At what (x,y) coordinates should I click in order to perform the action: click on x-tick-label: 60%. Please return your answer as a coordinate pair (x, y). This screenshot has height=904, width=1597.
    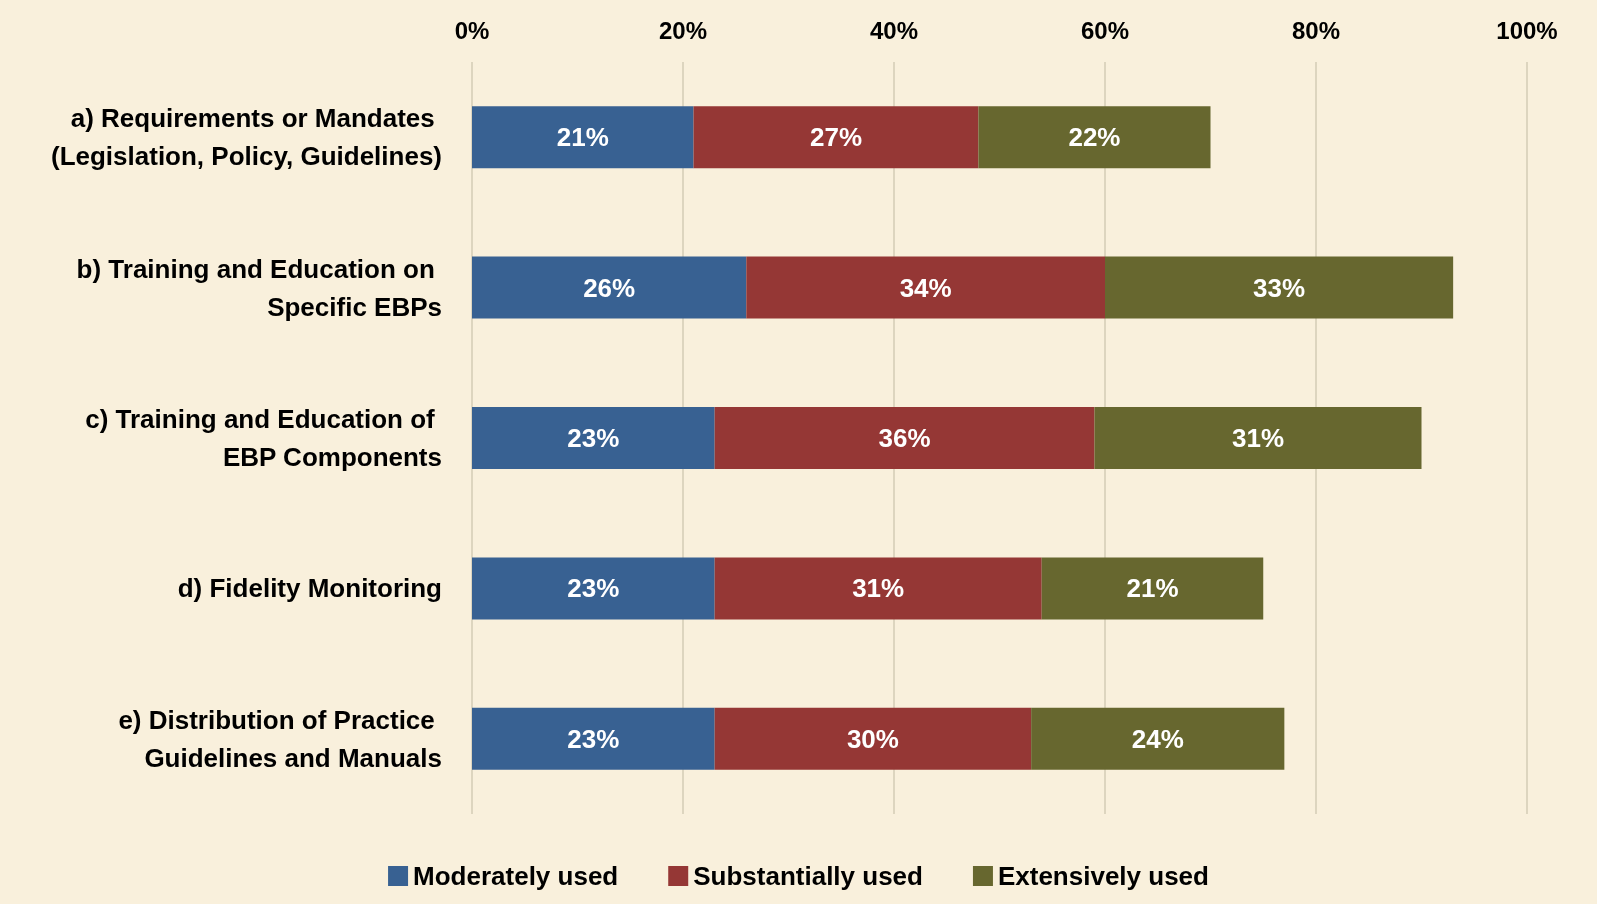
    Looking at the image, I should click on (1105, 30).